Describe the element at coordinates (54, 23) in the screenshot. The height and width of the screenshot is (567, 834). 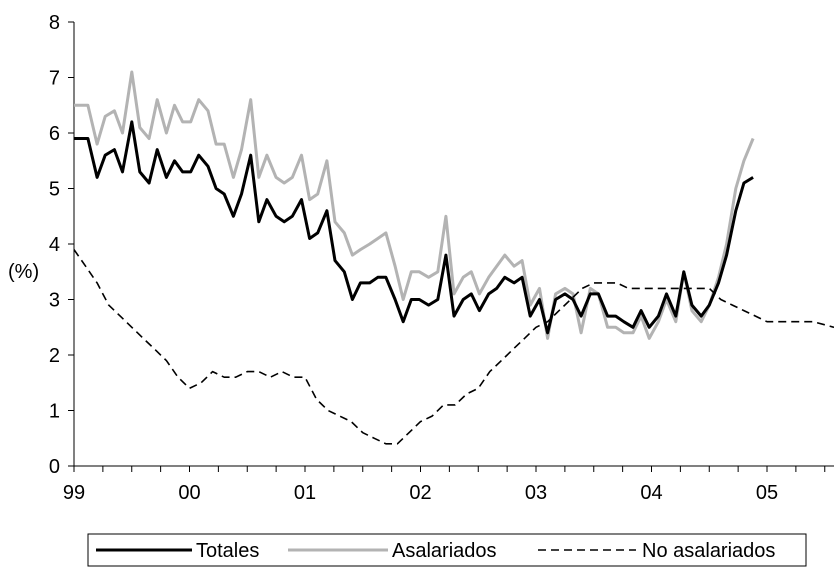
I see `y-tick-label: 8` at that location.